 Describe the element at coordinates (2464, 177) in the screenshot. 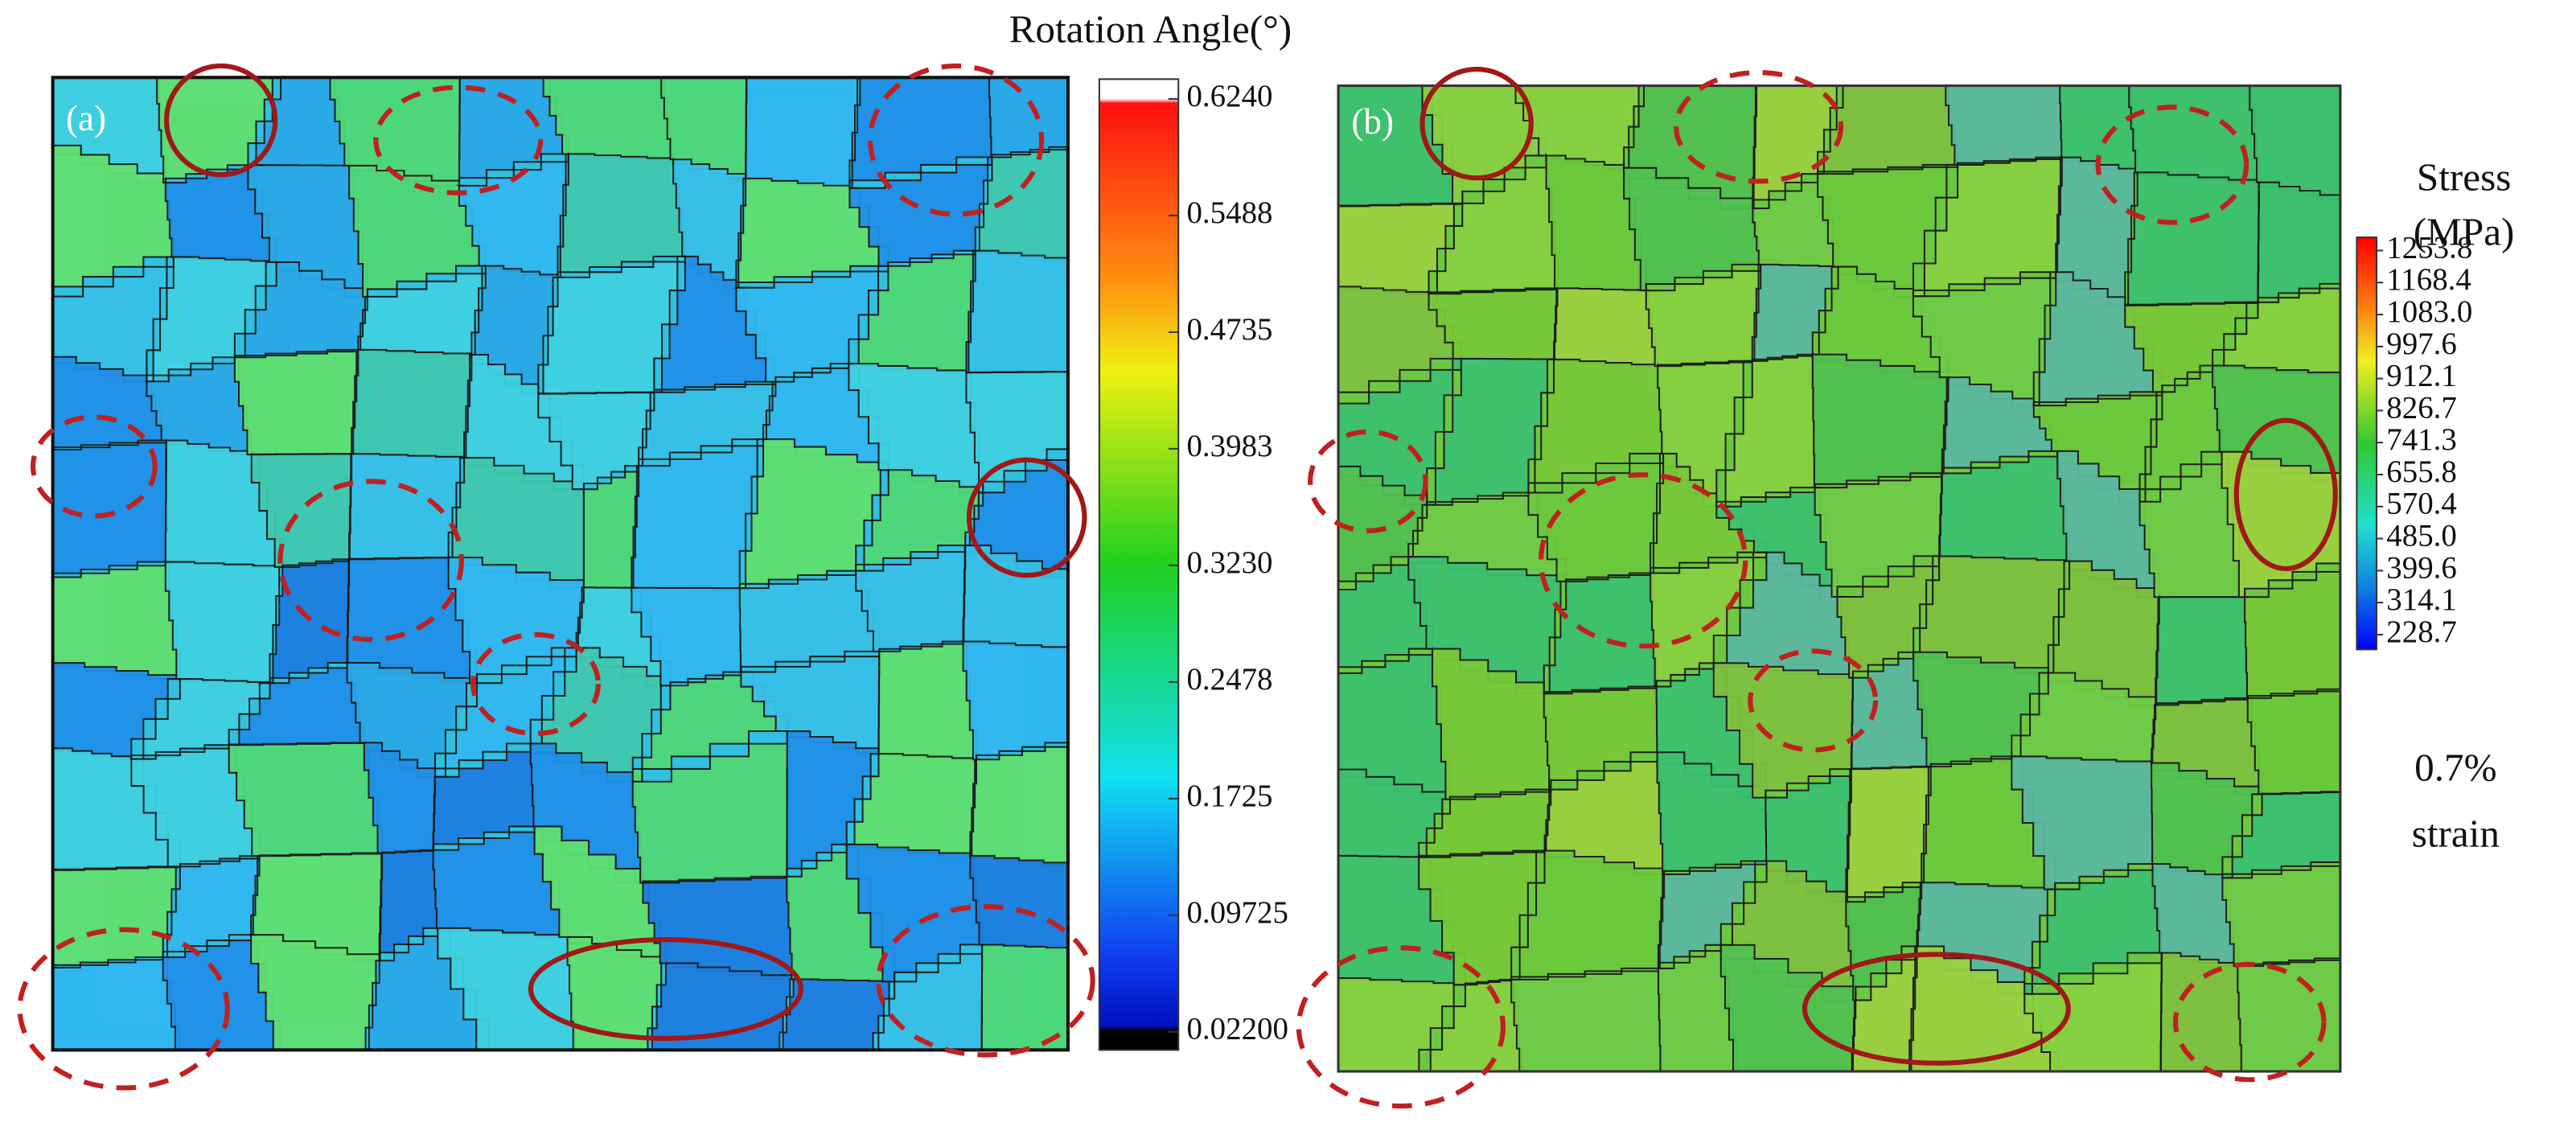

I see `colorbar-title: Stress` at that location.